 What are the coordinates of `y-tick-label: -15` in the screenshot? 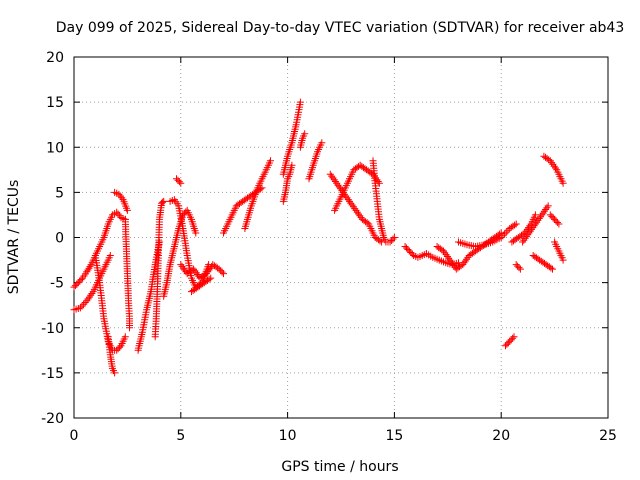 It's located at (52, 374).